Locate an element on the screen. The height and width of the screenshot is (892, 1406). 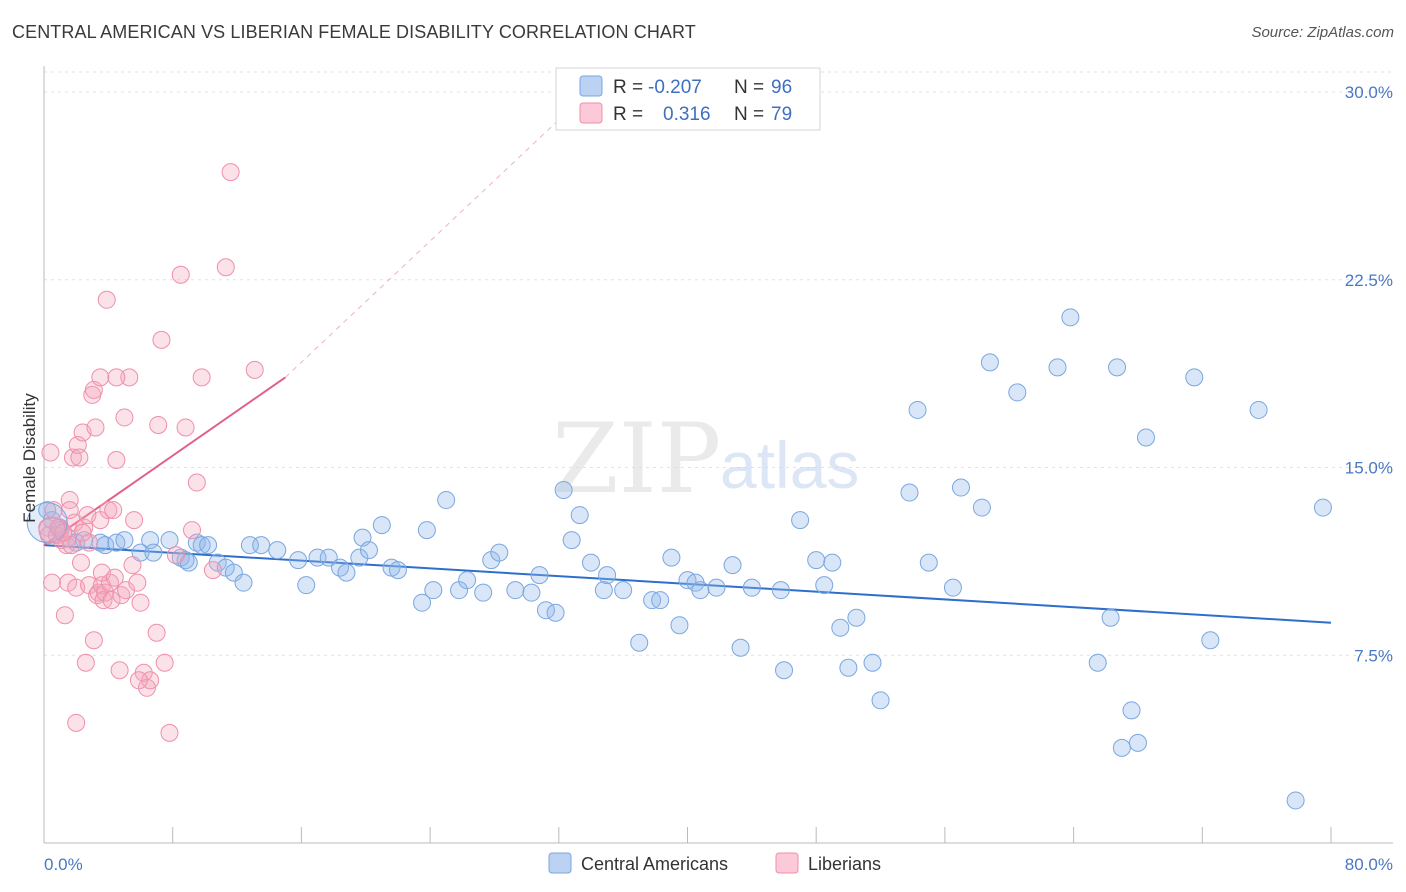
legend-r-label-1: R = is located at coordinates (628, 87).